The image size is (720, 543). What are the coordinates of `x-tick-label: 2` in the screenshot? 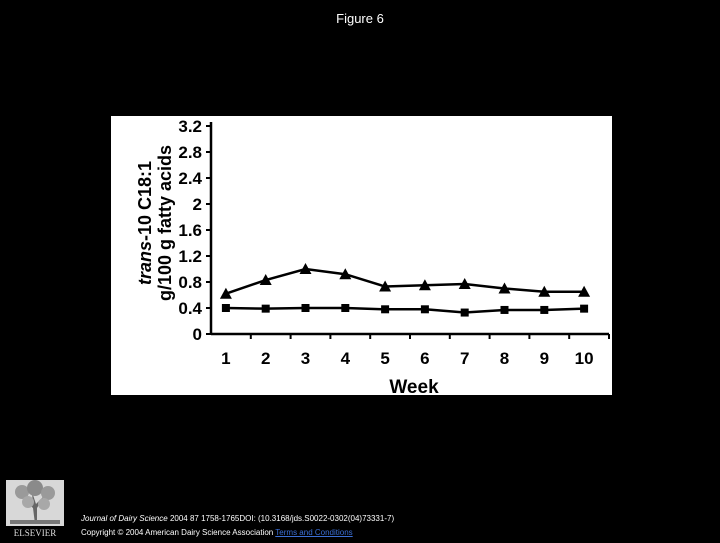 It's located at (265, 358).